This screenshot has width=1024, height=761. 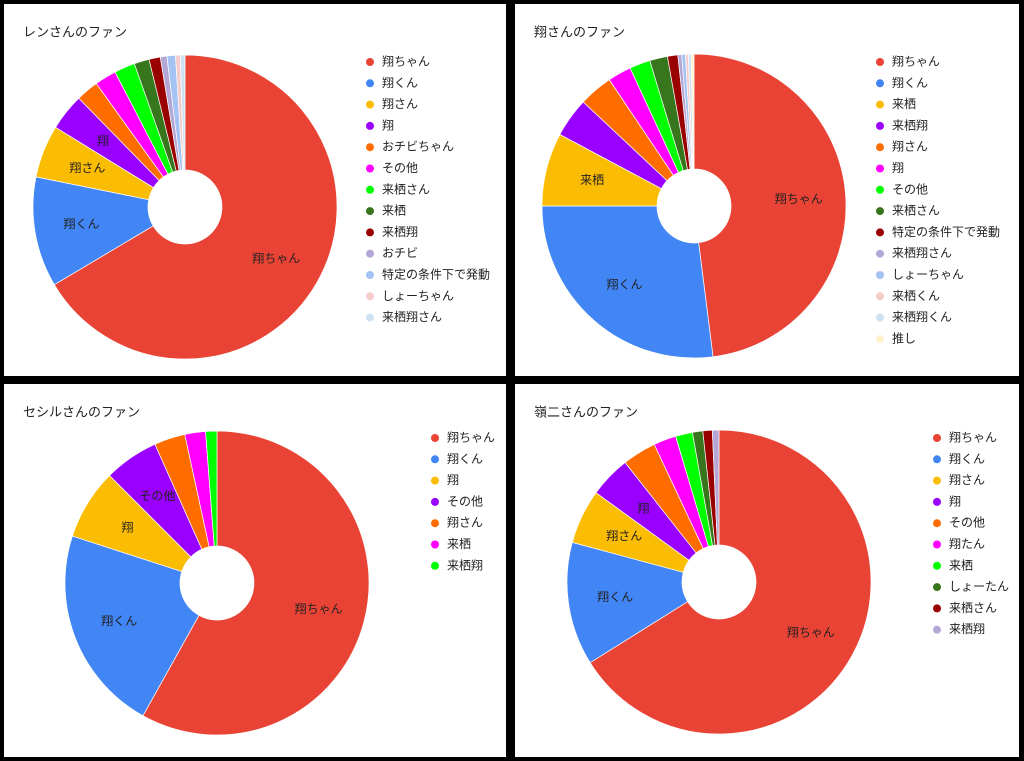 What do you see at coordinates (592, 179) in the screenshot?
I see `slice-label: 来栖` at bounding box center [592, 179].